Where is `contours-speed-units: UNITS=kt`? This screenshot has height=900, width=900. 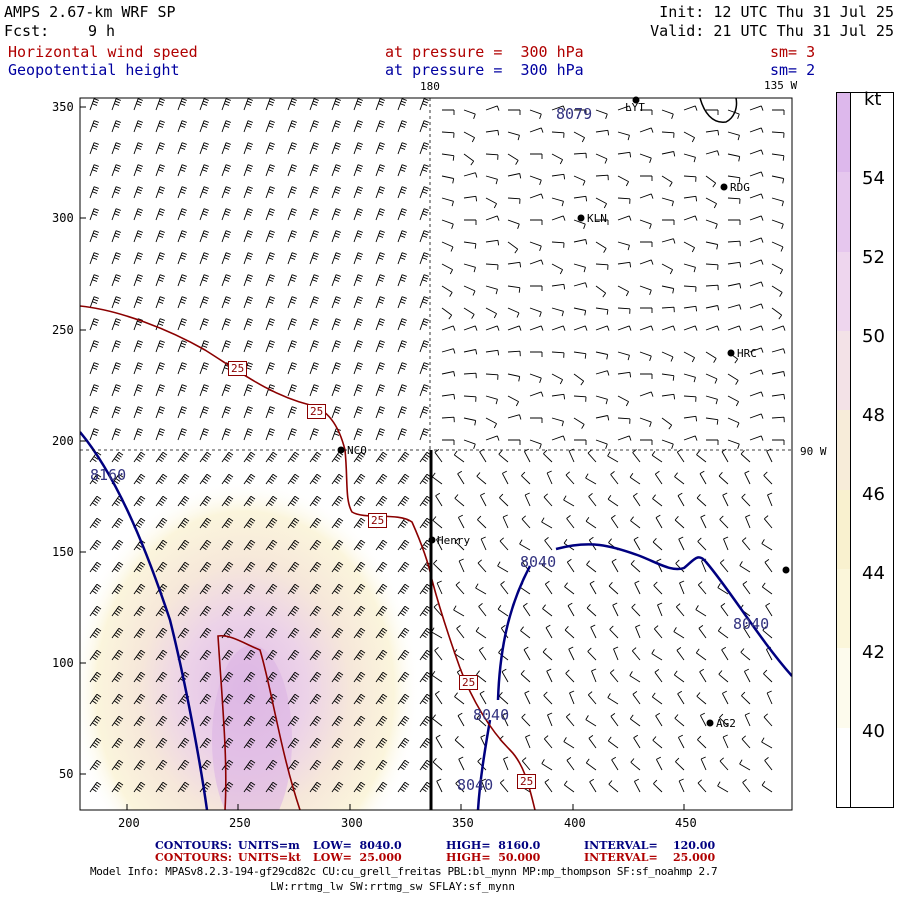 contours-speed-units: UNITS=kt is located at coordinates (269, 857).